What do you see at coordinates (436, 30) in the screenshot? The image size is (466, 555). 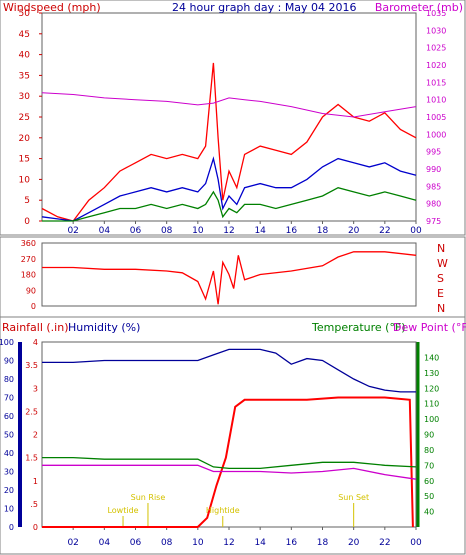 I see `baro-tick-11: 1030` at bounding box center [436, 30].